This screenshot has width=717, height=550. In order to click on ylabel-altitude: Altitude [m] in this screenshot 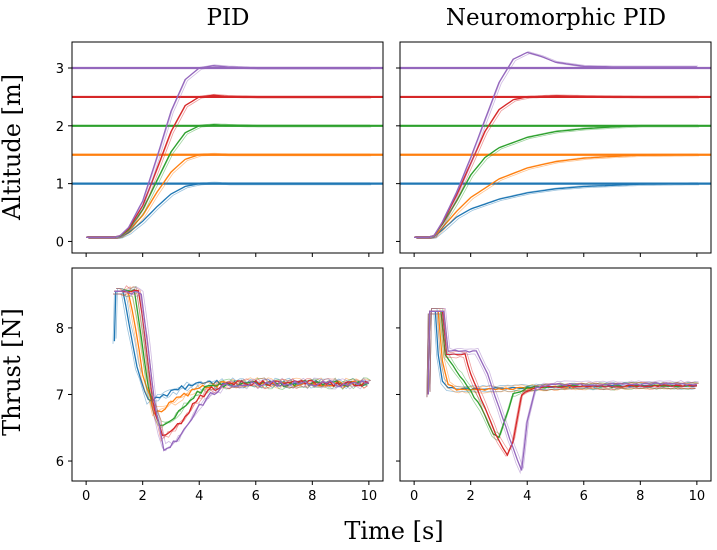, I will do `click(13, 147)`.